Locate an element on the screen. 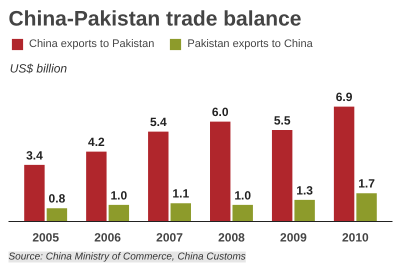 This screenshot has width=400, height=267. x-tick-label: 2010 is located at coordinates (356, 237).